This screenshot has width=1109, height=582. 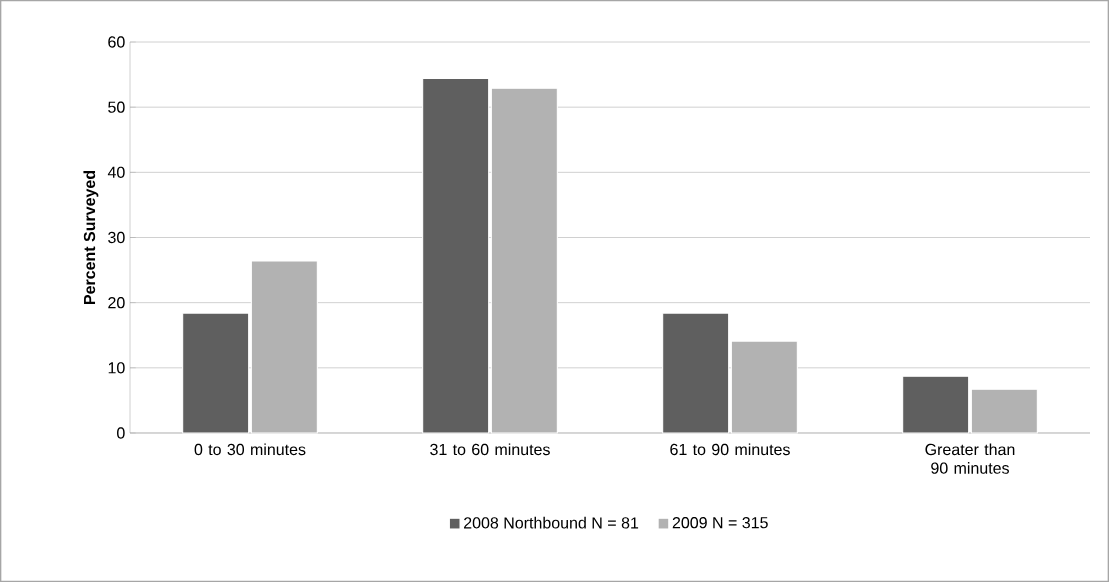 What do you see at coordinates (730, 449) in the screenshot?
I see `x-tick-label: 61 to 90 minutes` at bounding box center [730, 449].